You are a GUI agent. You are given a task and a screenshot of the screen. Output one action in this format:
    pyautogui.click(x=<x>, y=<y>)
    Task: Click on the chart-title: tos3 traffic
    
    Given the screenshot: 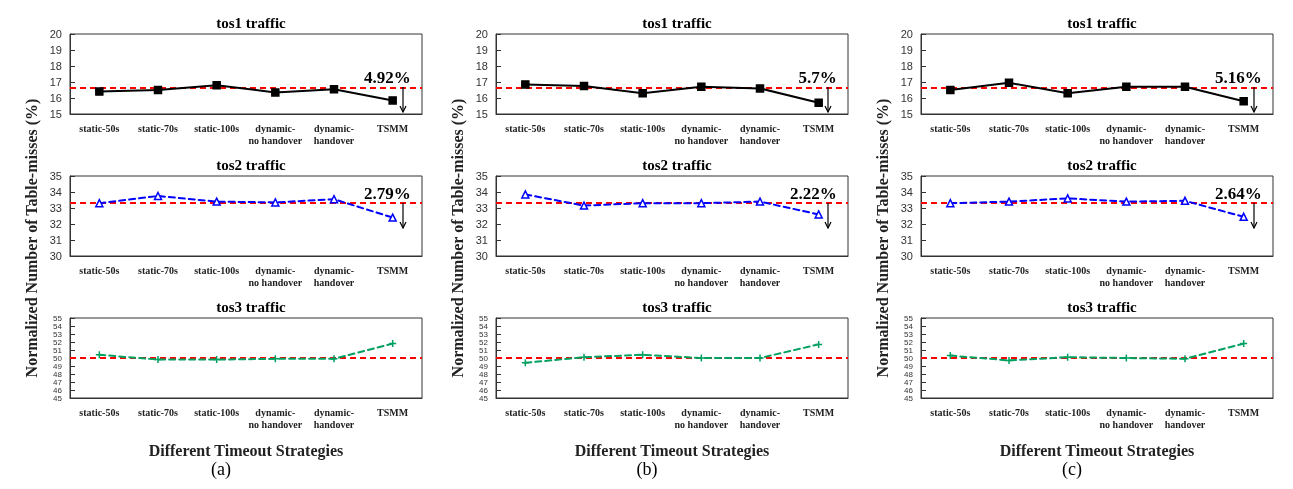 What is the action you would take?
    pyautogui.click(x=1102, y=306)
    